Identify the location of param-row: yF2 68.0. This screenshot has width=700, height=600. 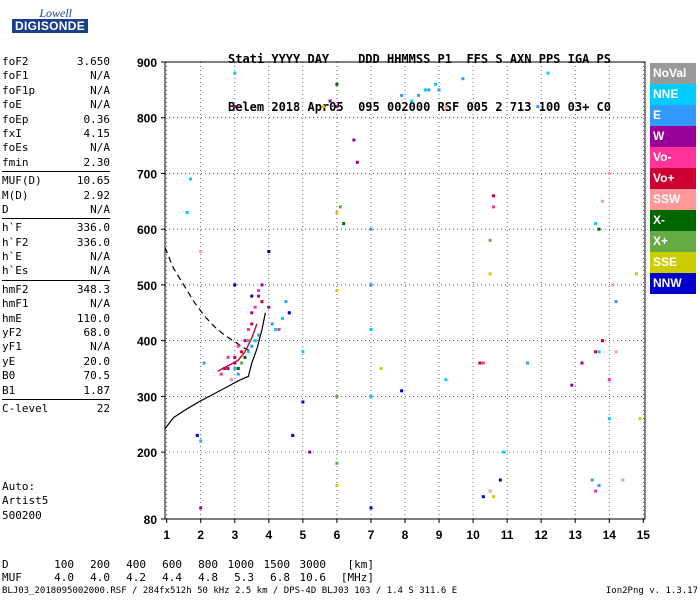
(56, 333).